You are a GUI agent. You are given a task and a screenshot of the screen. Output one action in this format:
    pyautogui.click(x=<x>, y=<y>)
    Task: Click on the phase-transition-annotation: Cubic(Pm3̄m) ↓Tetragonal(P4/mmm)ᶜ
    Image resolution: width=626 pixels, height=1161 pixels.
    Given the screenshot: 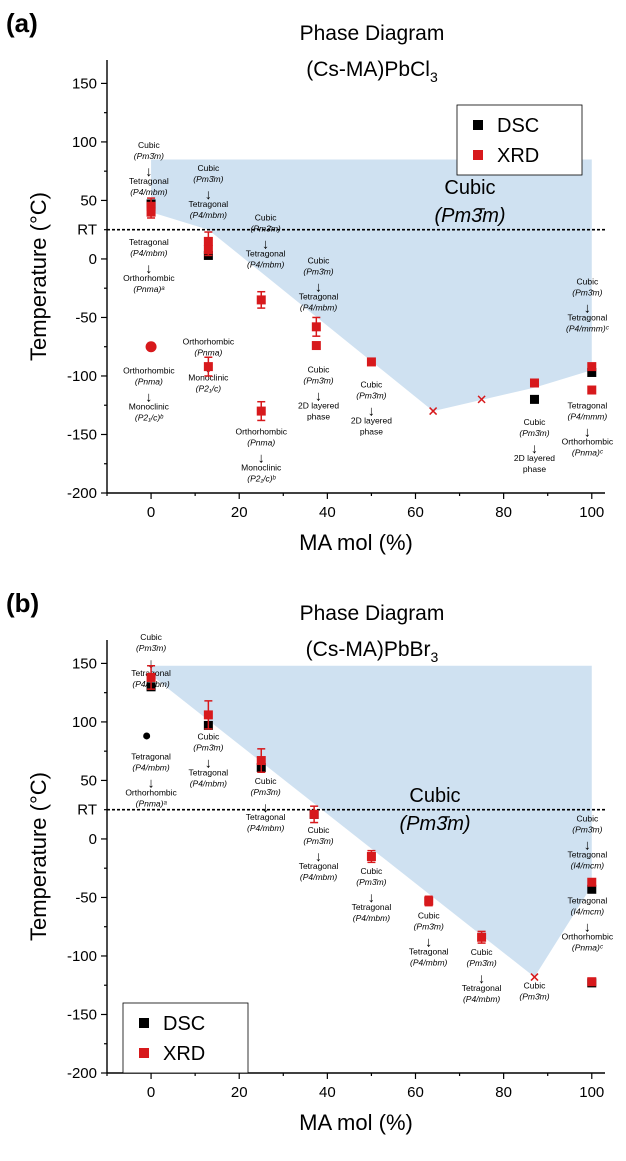 What is the action you would take?
    pyautogui.click(x=588, y=305)
    